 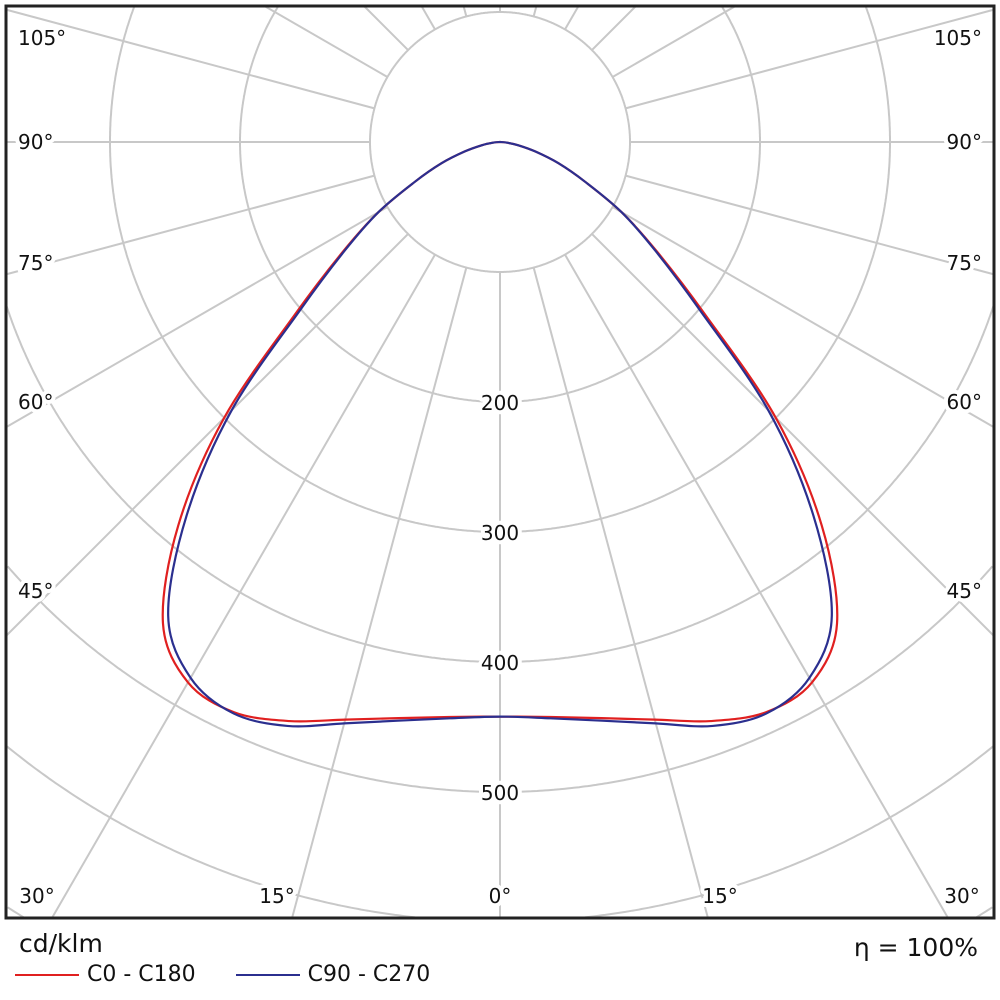 What do you see at coordinates (141, 974) in the screenshot?
I see `legend-label: C0 - C180` at bounding box center [141, 974].